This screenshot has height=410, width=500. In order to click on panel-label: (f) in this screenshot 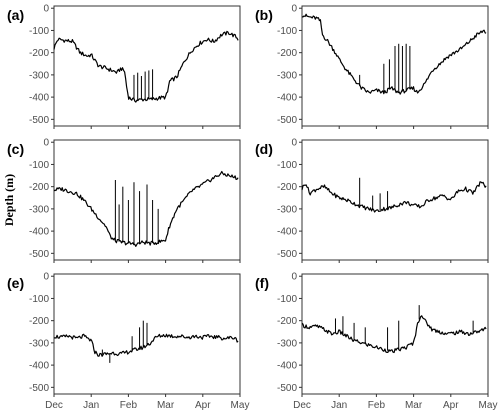, I will do `click(262, 283)`.